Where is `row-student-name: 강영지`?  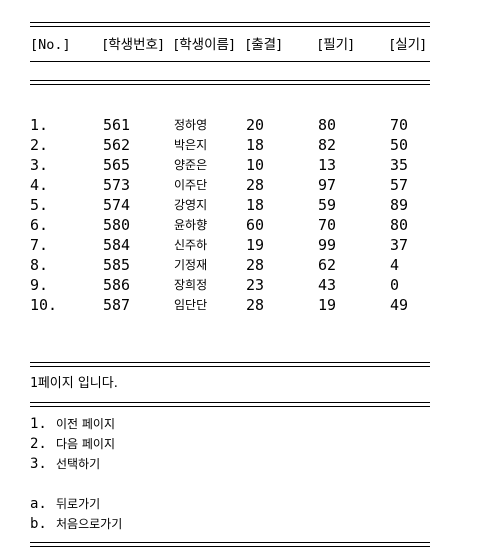 row-student-name: 강영지 is located at coordinates (191, 205).